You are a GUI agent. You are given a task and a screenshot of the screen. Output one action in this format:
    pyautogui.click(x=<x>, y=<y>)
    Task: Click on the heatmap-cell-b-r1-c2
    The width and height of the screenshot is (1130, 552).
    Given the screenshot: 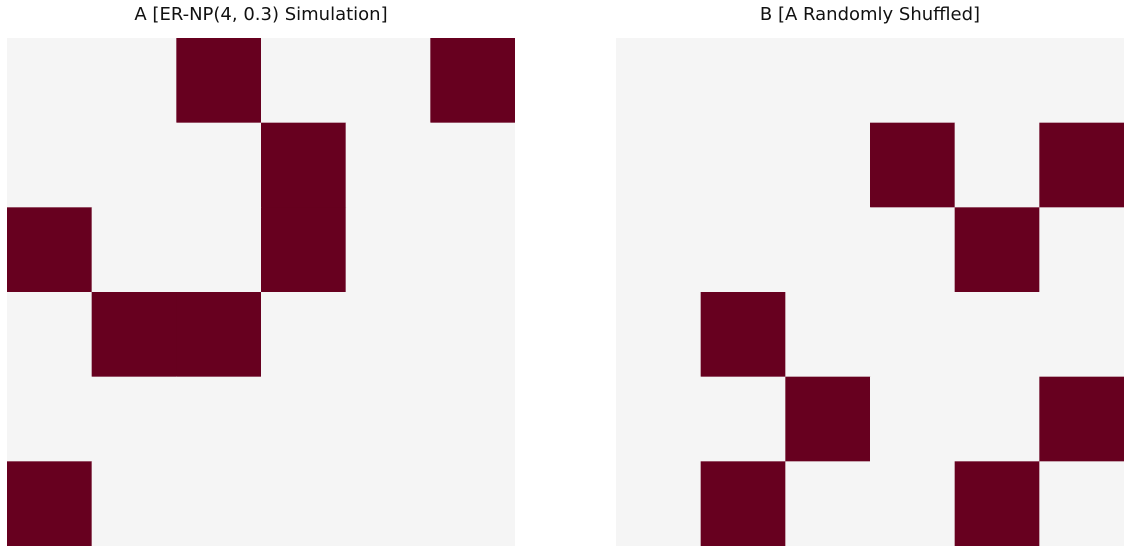 What is the action you would take?
    pyautogui.click(x=828, y=165)
    